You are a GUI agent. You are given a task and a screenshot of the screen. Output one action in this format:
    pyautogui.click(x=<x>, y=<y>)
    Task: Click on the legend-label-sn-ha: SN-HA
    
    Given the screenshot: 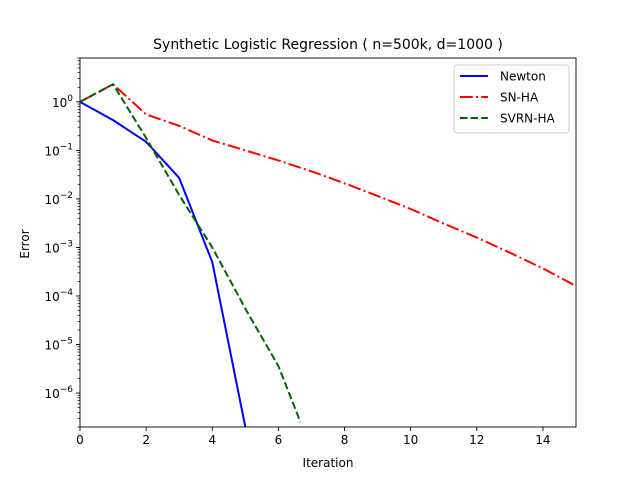 What is the action you would take?
    pyautogui.click(x=519, y=98)
    